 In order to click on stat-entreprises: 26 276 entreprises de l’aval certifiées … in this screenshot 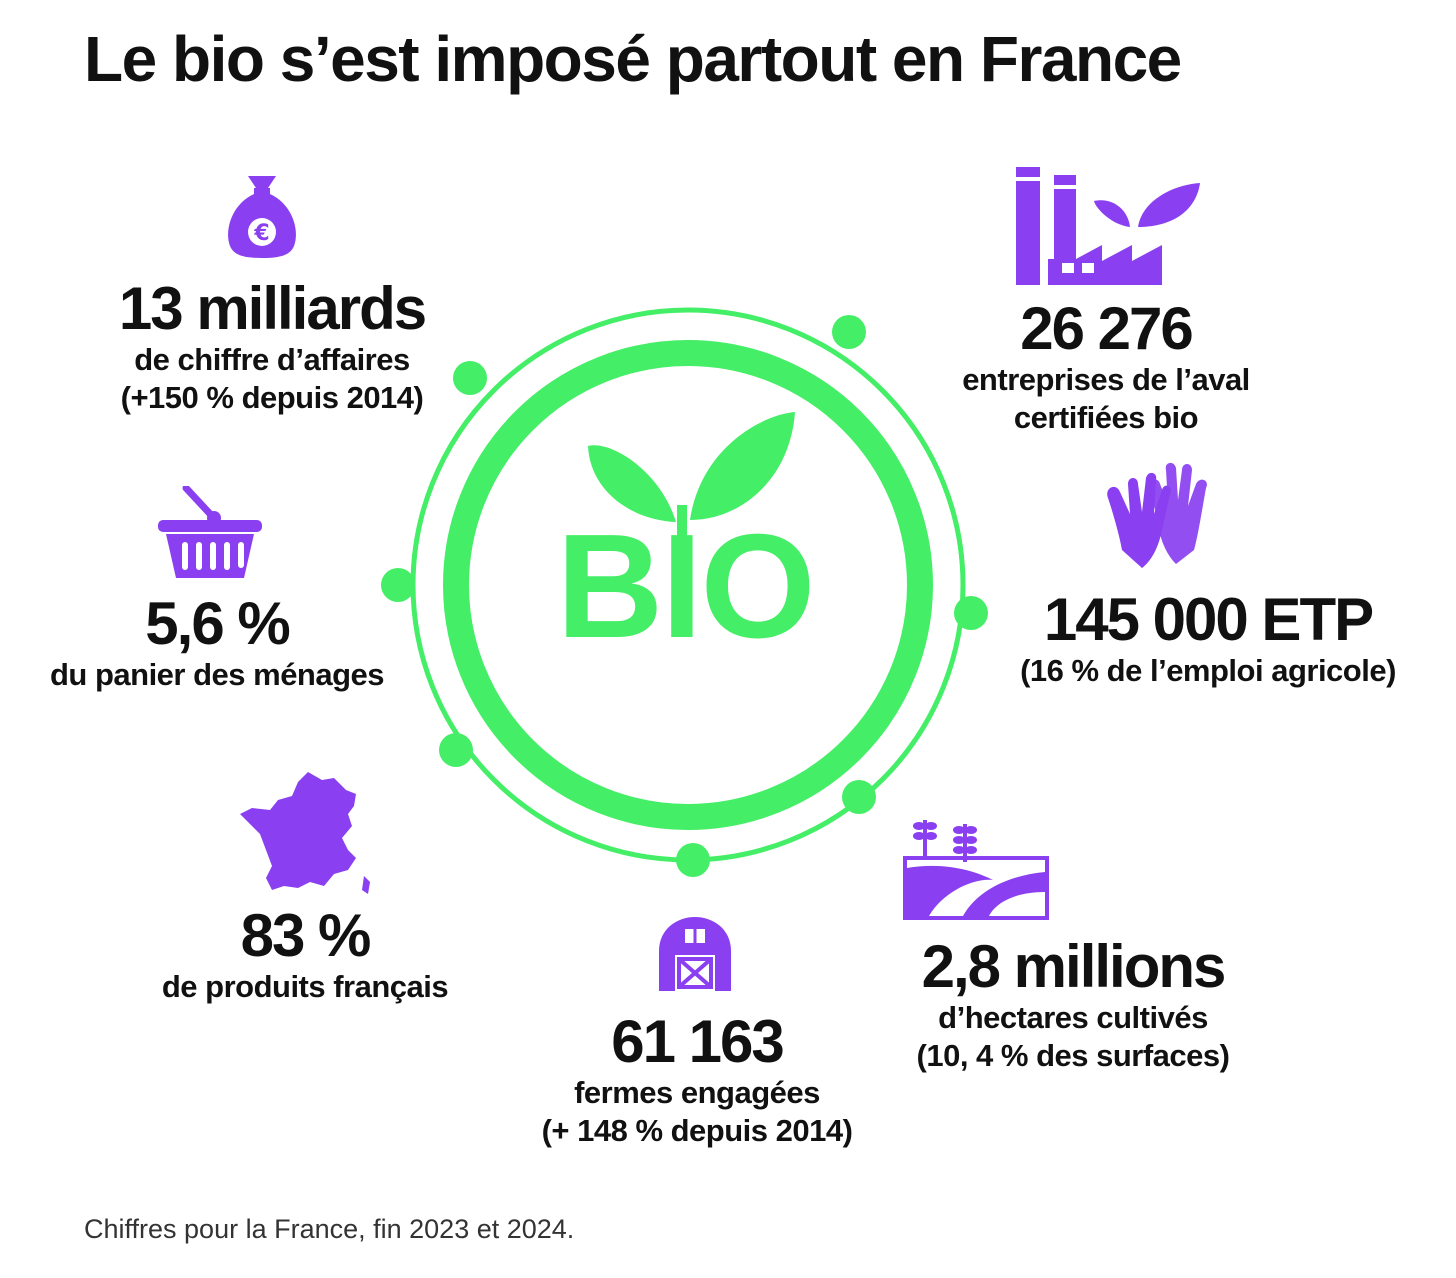, I will do `click(1106, 367)`.